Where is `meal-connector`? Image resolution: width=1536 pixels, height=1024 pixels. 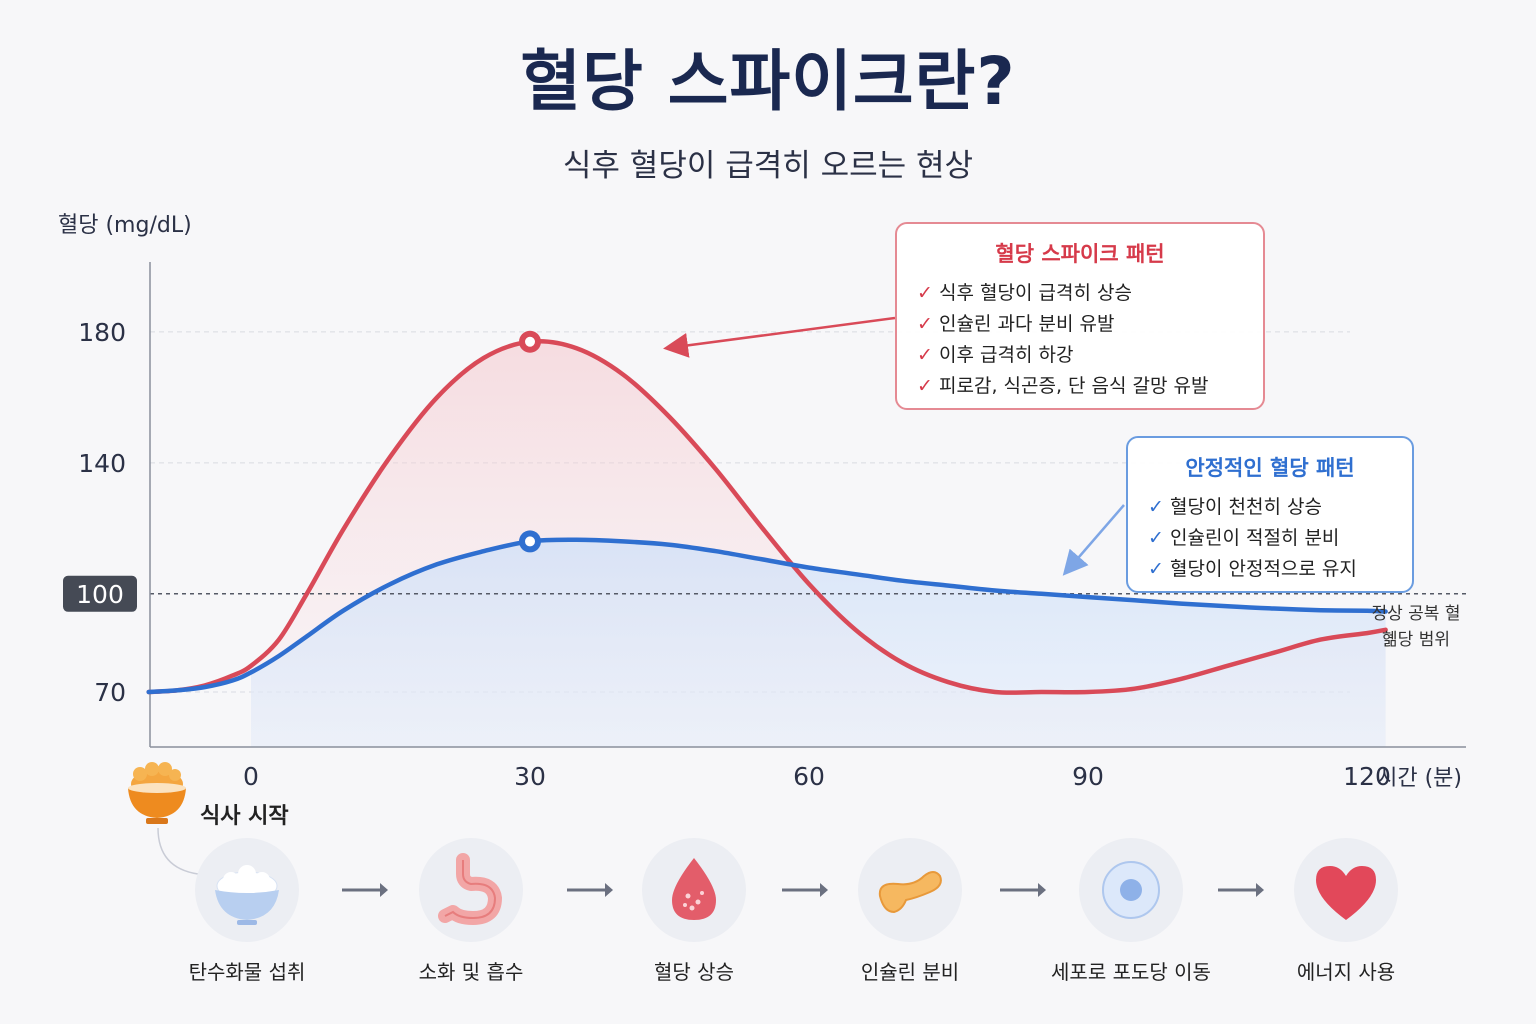 meal-connector is located at coordinates (178, 851).